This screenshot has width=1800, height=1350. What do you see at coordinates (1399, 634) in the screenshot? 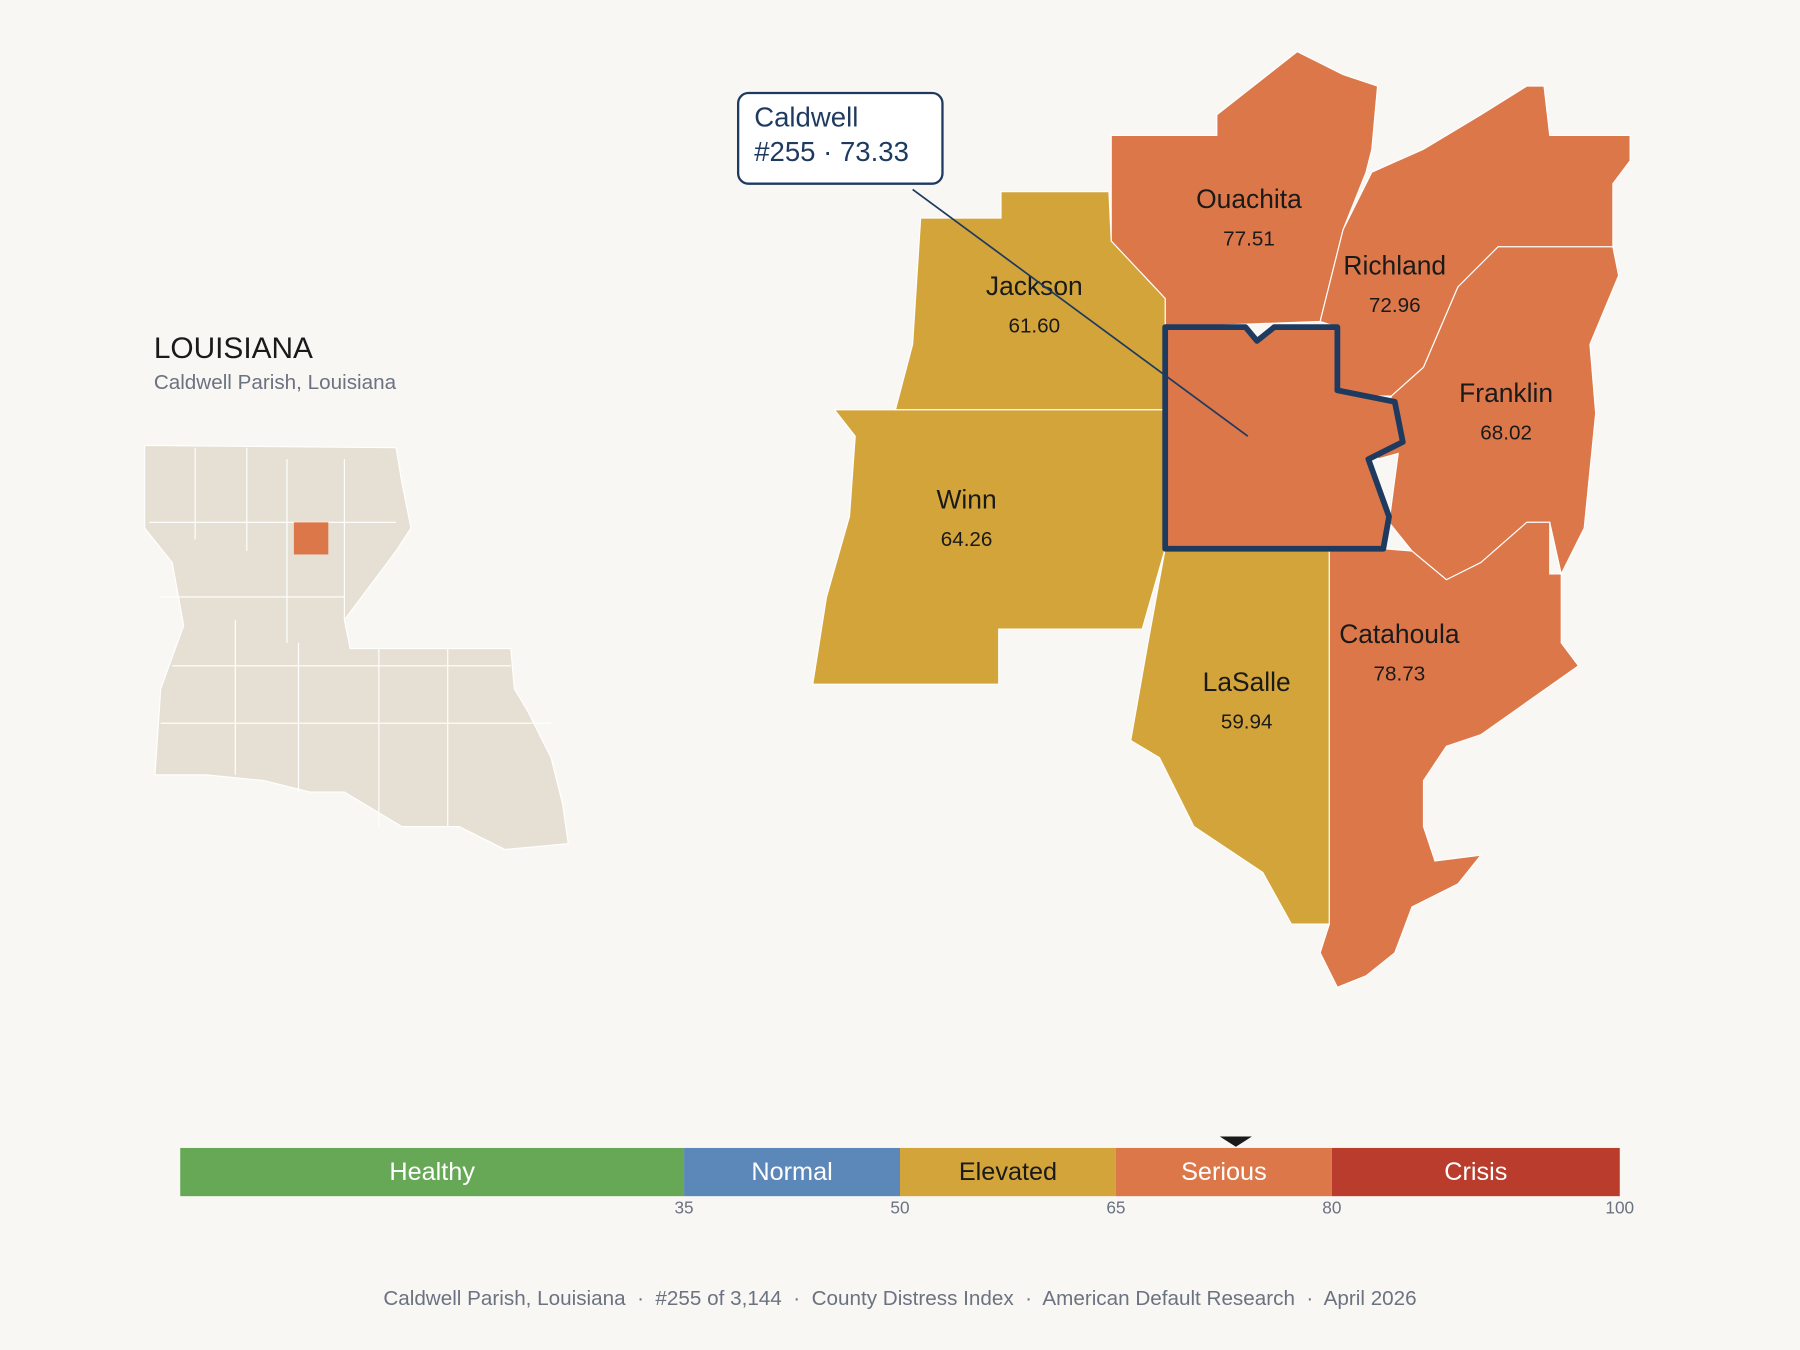
I see `parish-name: Catahoula` at bounding box center [1399, 634].